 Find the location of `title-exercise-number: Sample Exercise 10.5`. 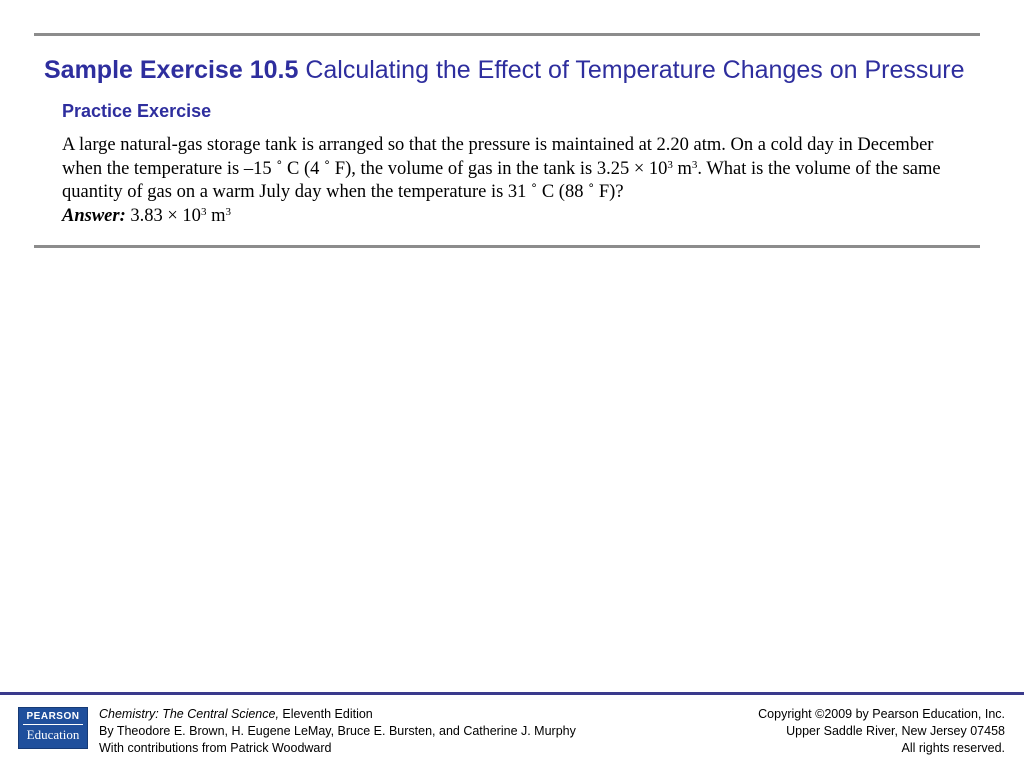

title-exercise-number: Sample Exercise 10.5 is located at coordinates (171, 70).